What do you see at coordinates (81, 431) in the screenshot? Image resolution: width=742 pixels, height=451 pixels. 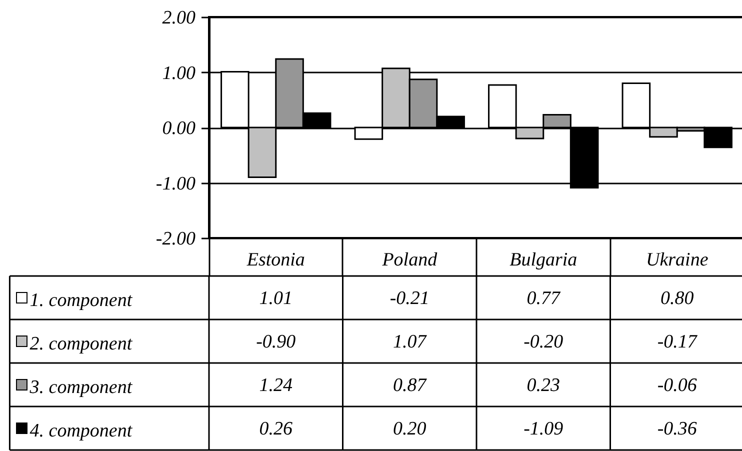 I see `legend-label: 4. component` at bounding box center [81, 431].